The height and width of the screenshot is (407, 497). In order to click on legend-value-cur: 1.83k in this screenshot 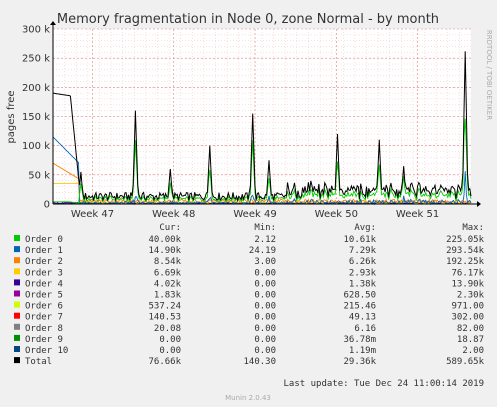, I will do `click(168, 296)`.